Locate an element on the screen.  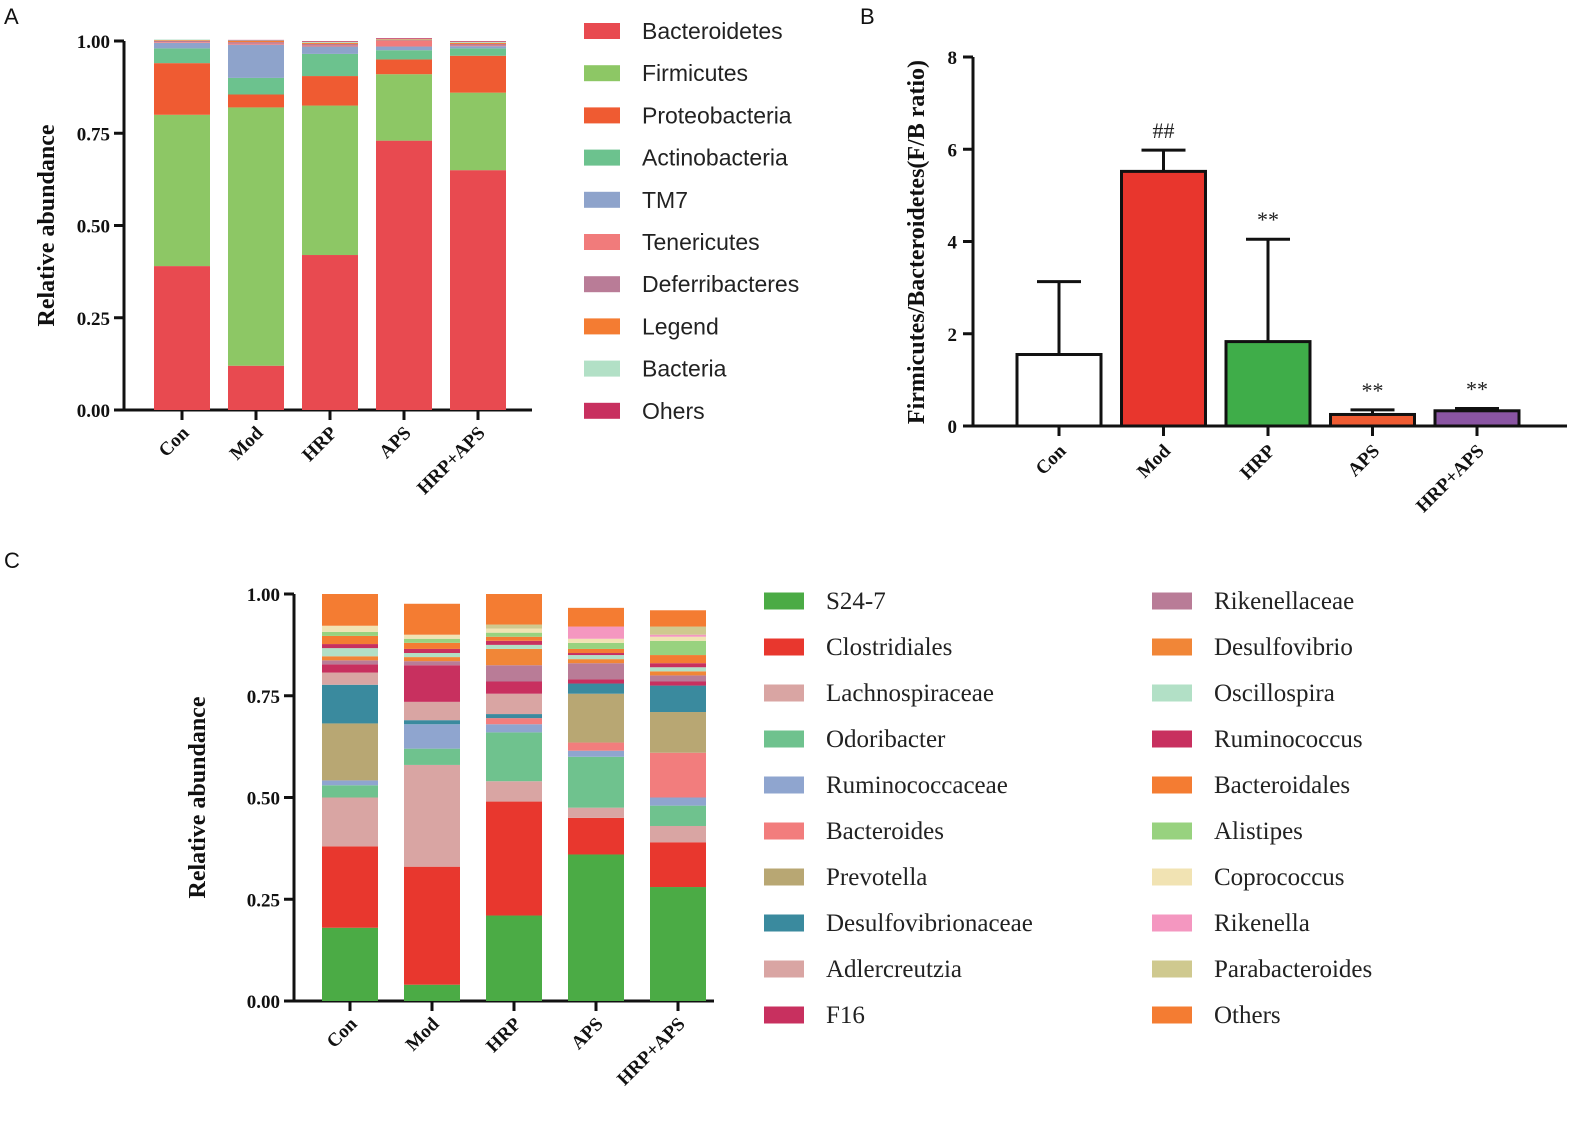
significance-marker: ## is located at coordinates (1164, 130).